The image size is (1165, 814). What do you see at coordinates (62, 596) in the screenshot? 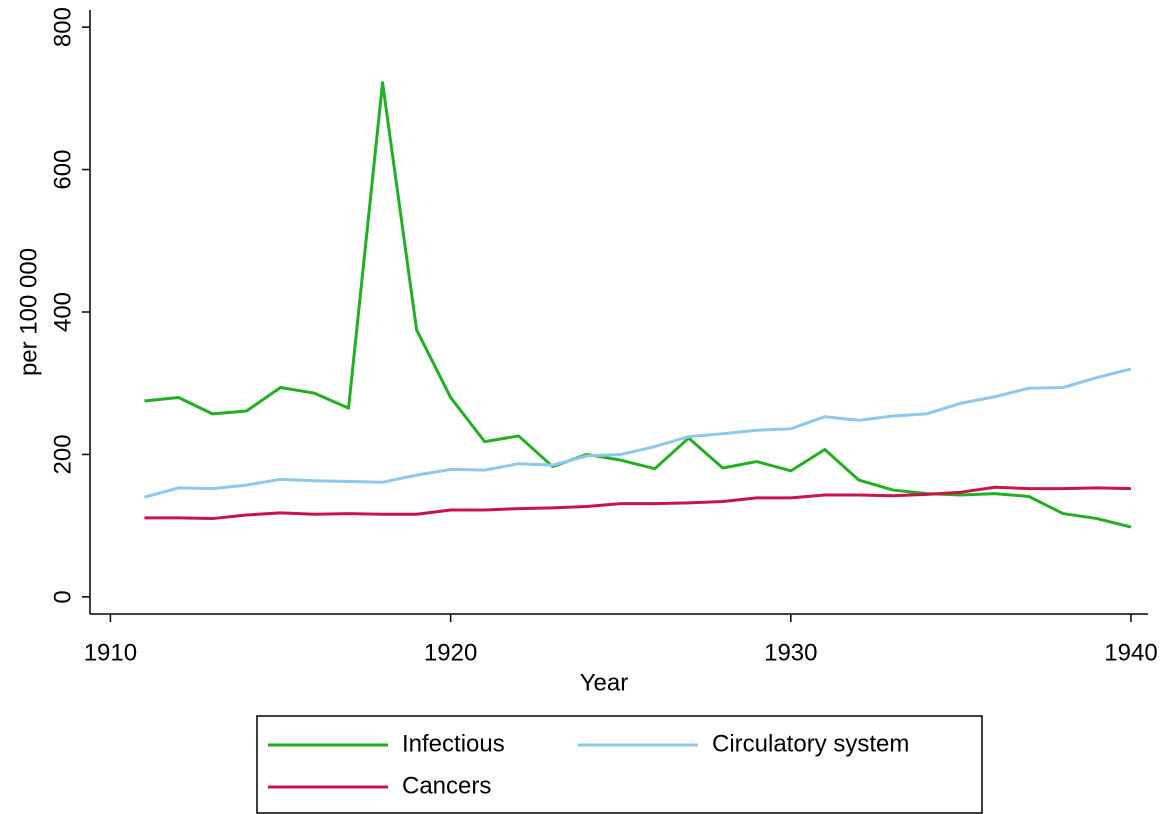
I see `y-tick-label: 0` at bounding box center [62, 596].